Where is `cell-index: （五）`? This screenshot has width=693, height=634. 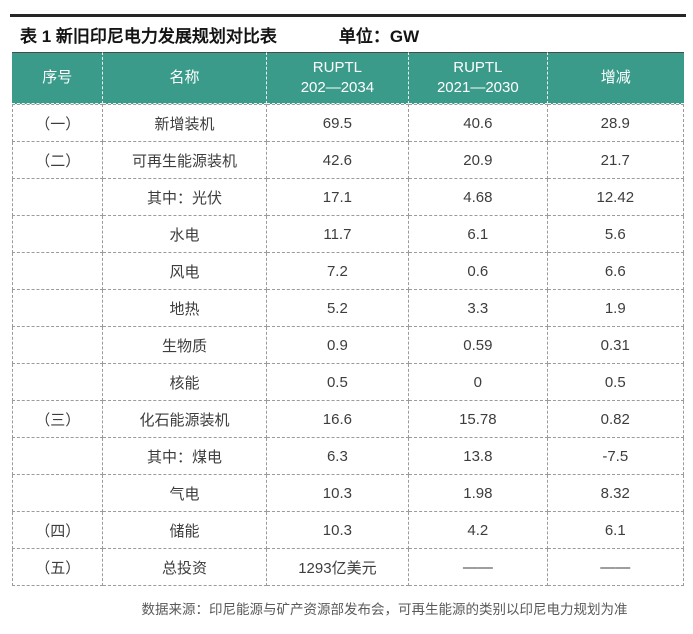 cell-index: （五） is located at coordinates (58, 567).